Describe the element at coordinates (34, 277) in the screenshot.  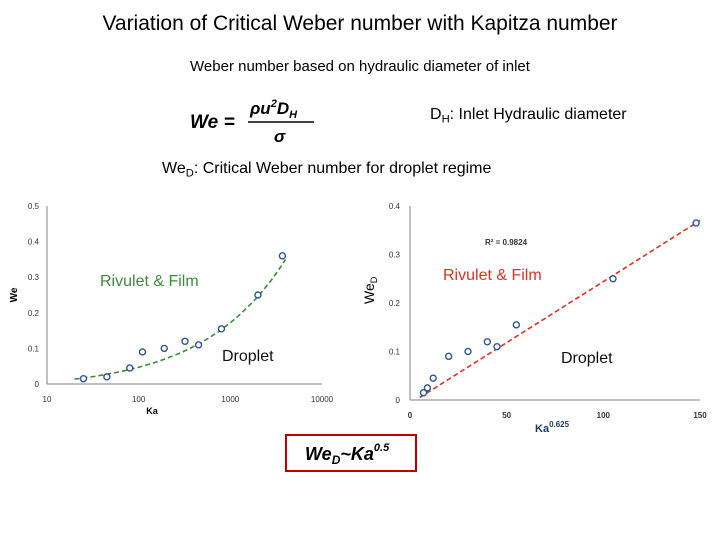
I see `left-y-tick-label: 0.3` at that location.